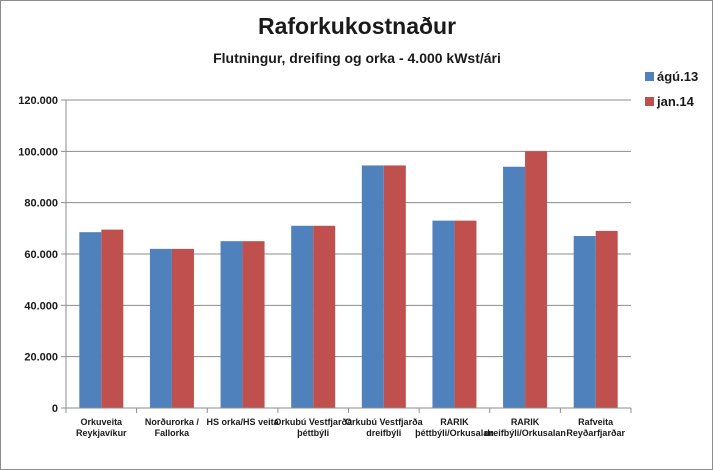 This screenshot has width=713, height=470. Describe the element at coordinates (454, 433) in the screenshot. I see `category-label: þéttbýli/Orkusalan` at that location.